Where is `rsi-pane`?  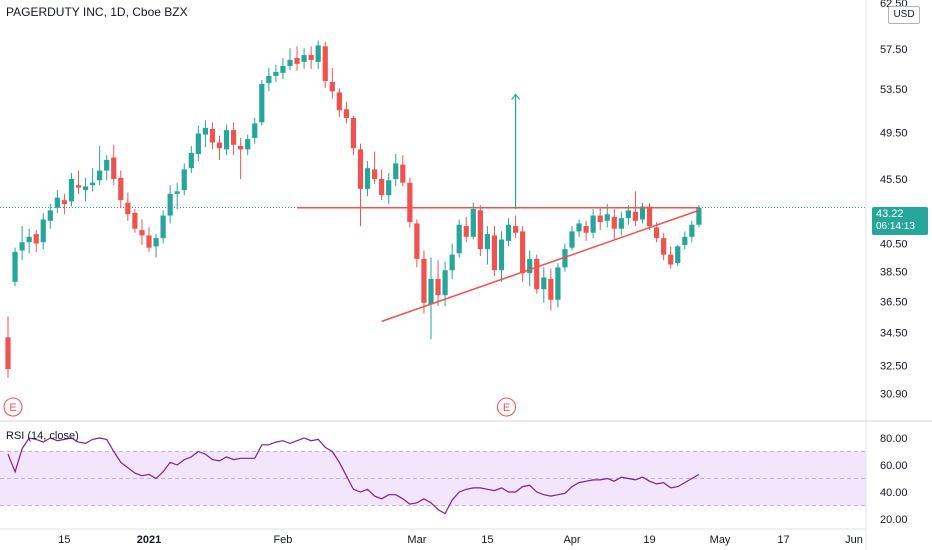 rsi-pane is located at coordinates (433, 476).